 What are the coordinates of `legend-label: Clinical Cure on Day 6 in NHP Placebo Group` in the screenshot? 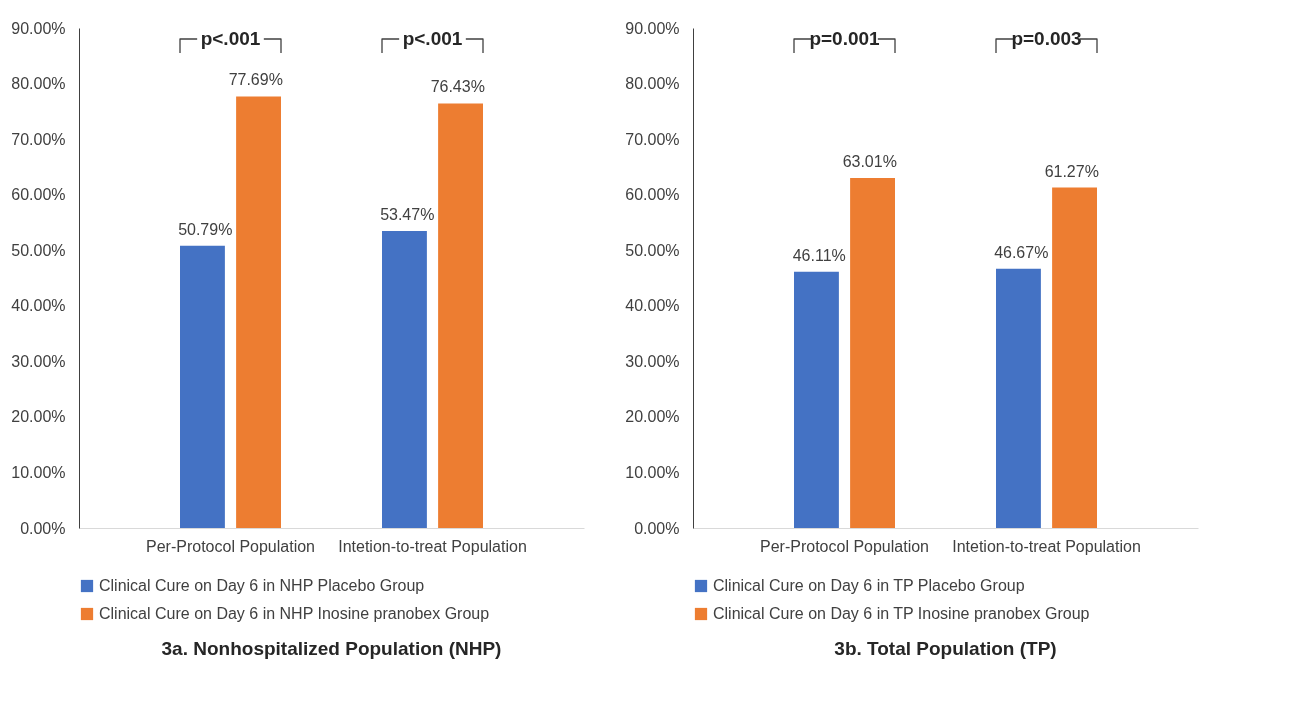 It's located at (262, 585).